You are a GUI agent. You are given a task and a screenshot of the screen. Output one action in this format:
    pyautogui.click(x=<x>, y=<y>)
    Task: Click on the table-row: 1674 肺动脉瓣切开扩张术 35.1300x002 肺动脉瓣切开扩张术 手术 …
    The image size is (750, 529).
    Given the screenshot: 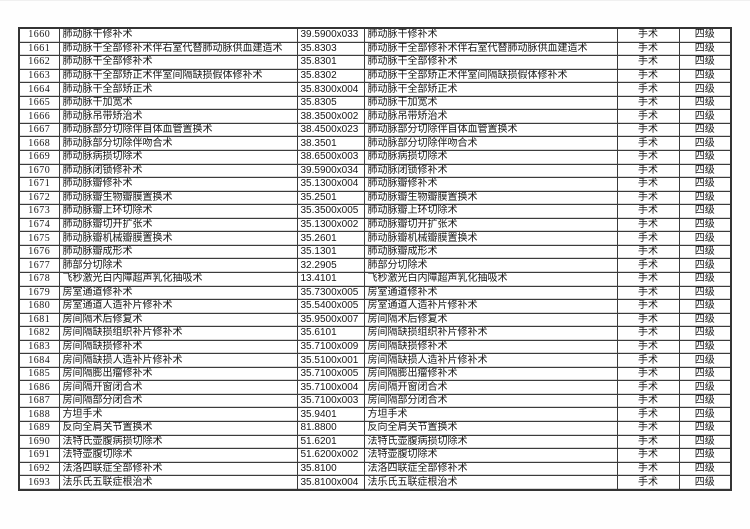 What is the action you would take?
    pyautogui.click(x=375, y=225)
    